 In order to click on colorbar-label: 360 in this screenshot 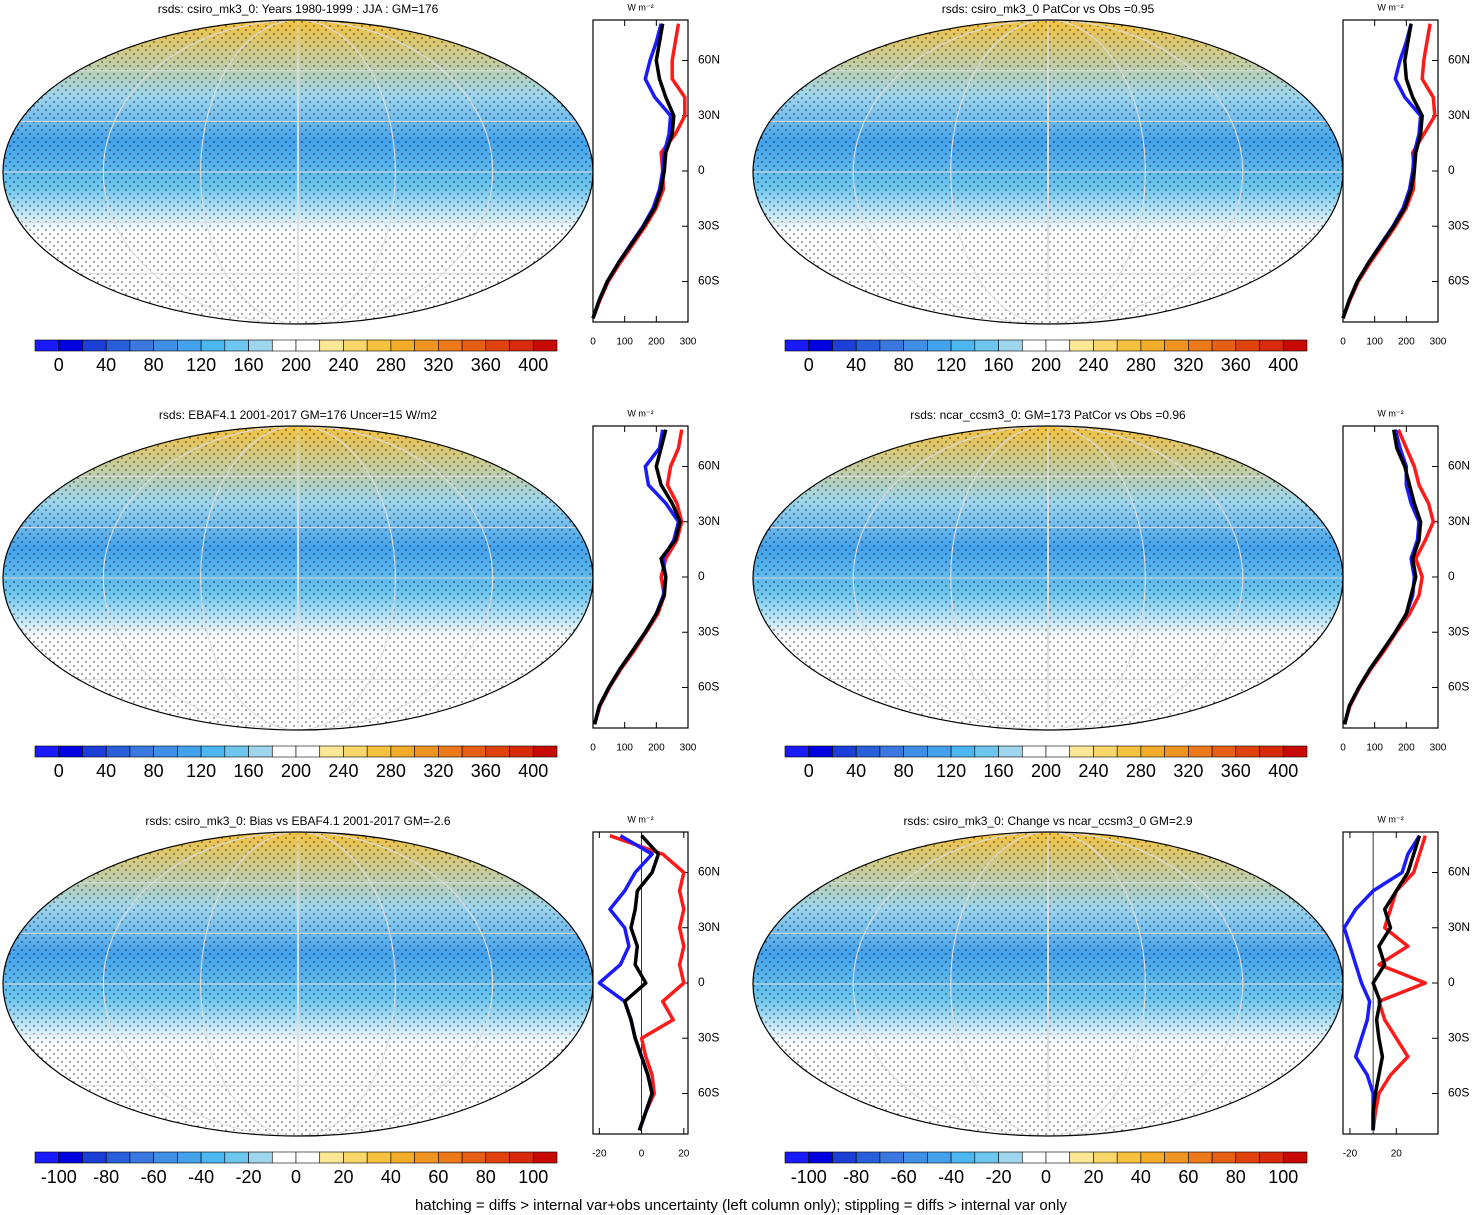, I will do `click(486, 771)`.